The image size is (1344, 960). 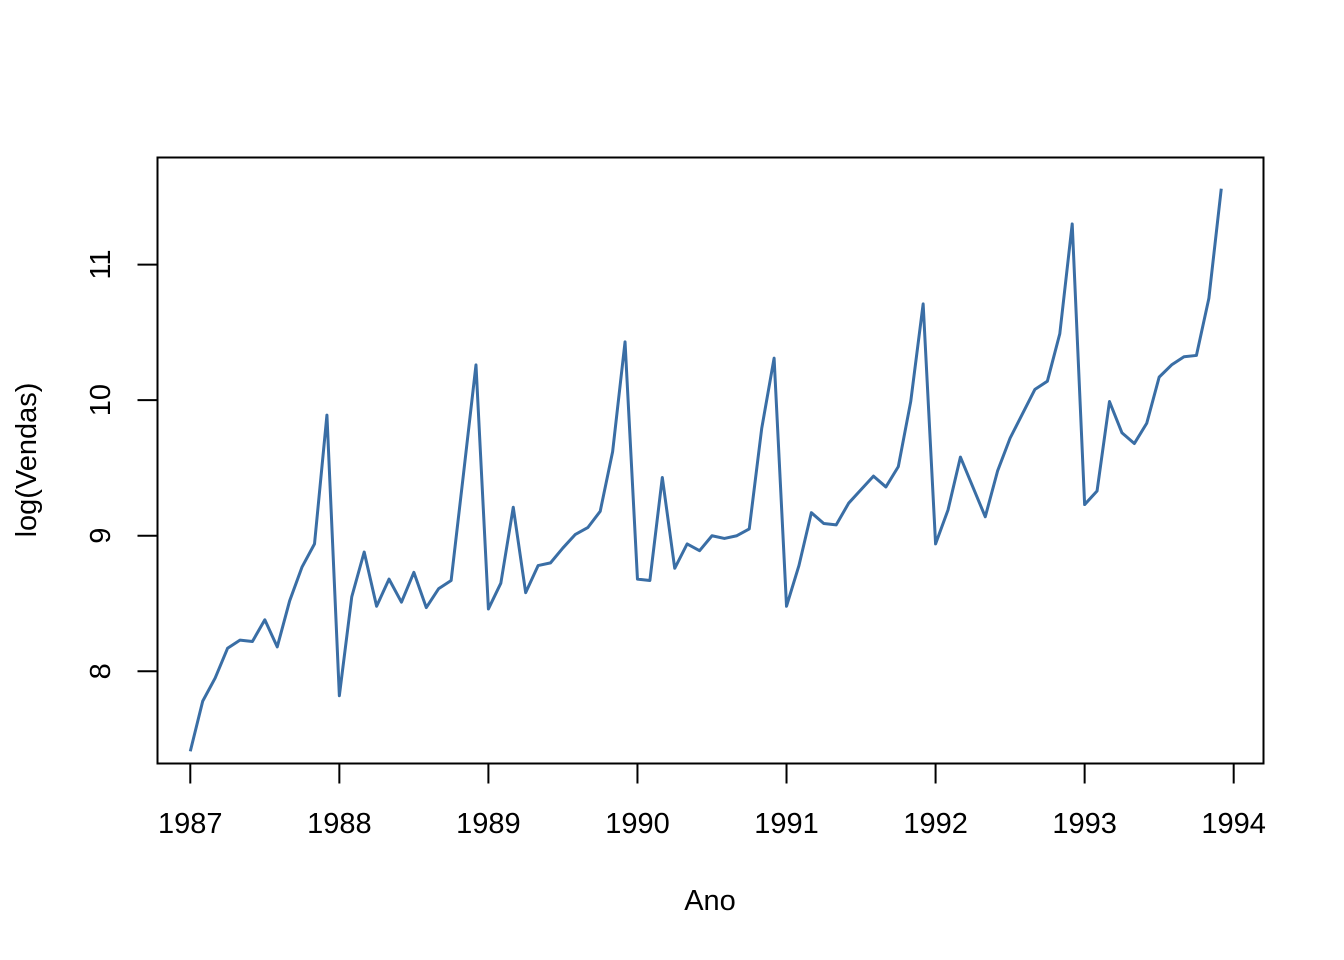 What do you see at coordinates (710, 901) in the screenshot?
I see `x-axis-title: Ano` at bounding box center [710, 901].